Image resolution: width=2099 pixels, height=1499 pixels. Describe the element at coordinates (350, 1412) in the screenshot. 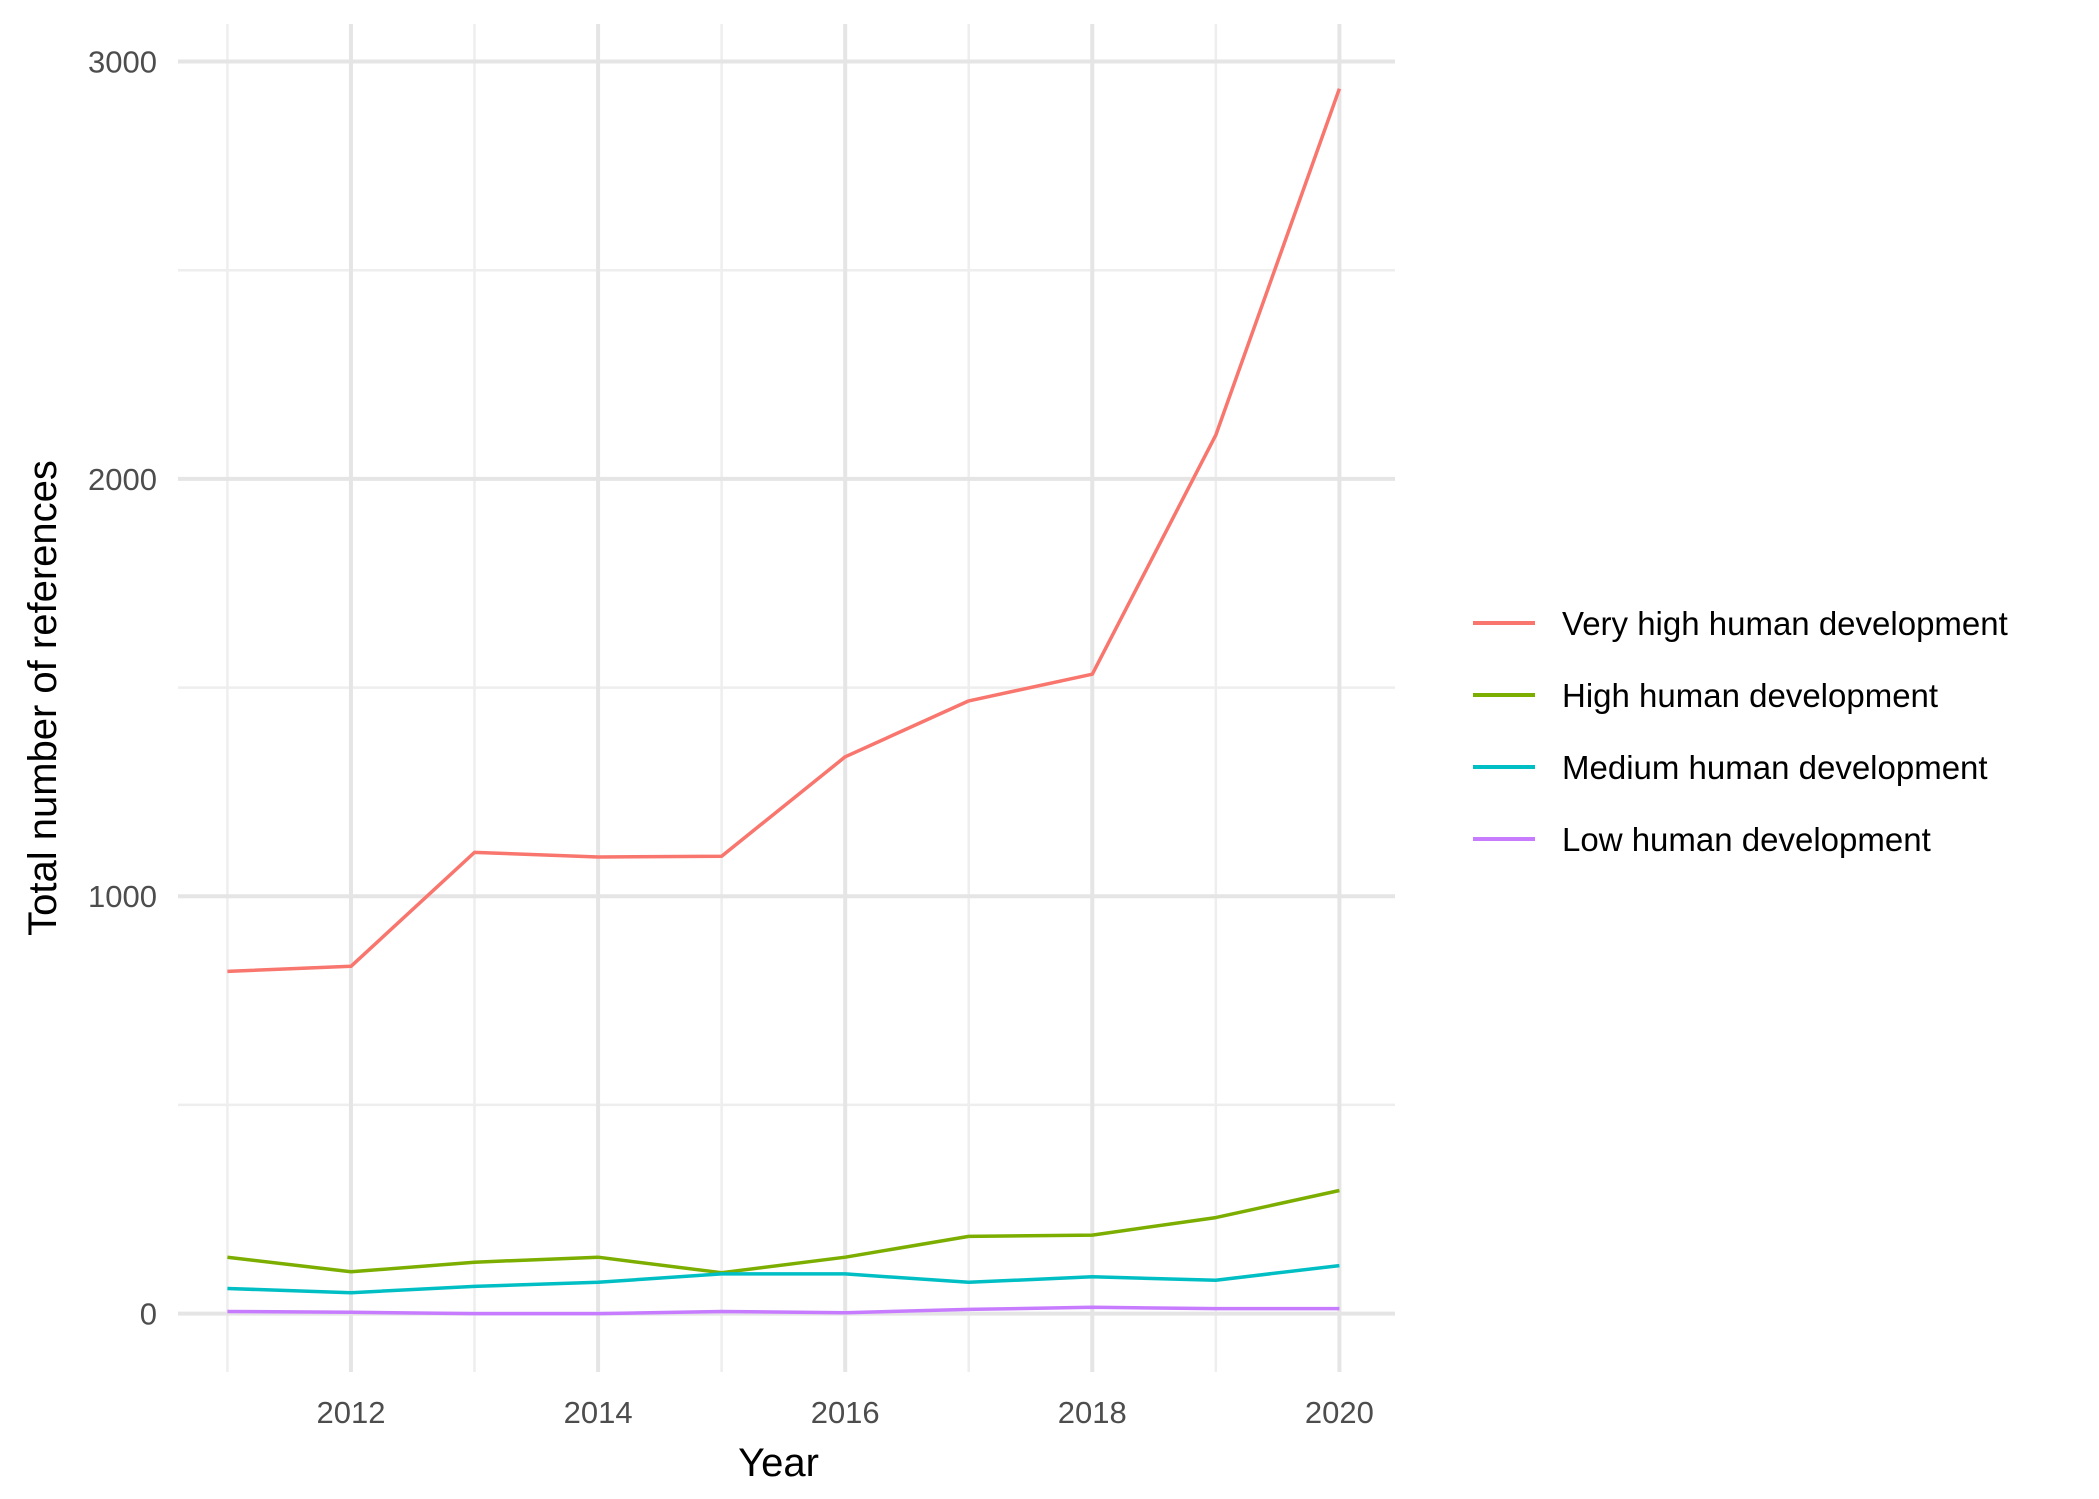

I see `x-tick-label: 2012` at that location.